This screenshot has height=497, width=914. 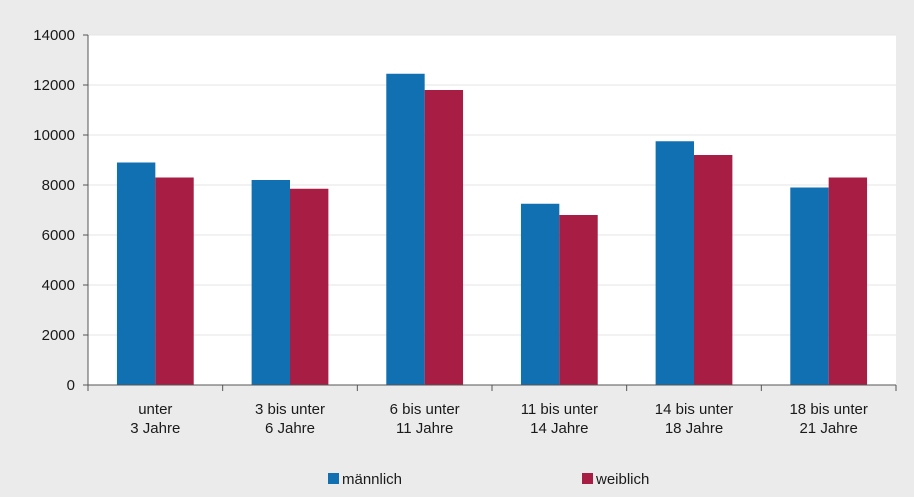 I want to click on x-category-label: 14 bis unter 18 Jahre, so click(x=694, y=419).